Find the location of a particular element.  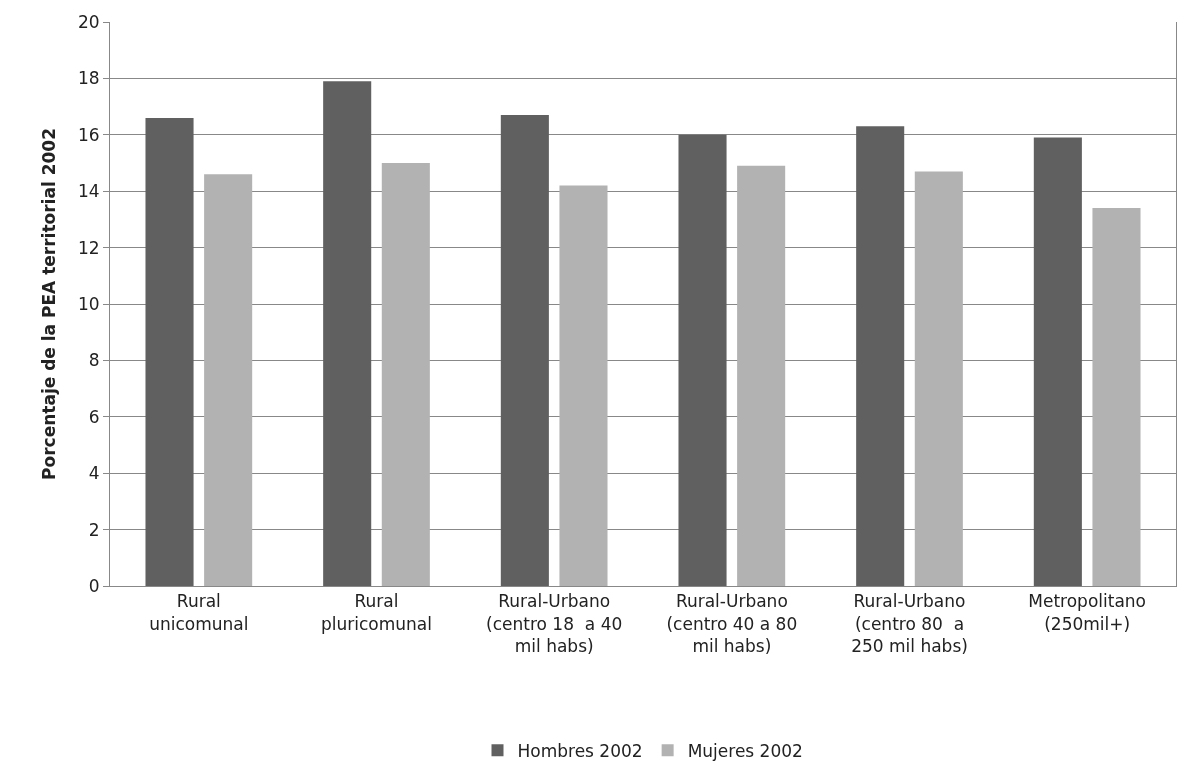

x-tick-label: Rural unicomunal is located at coordinates (199, 612).